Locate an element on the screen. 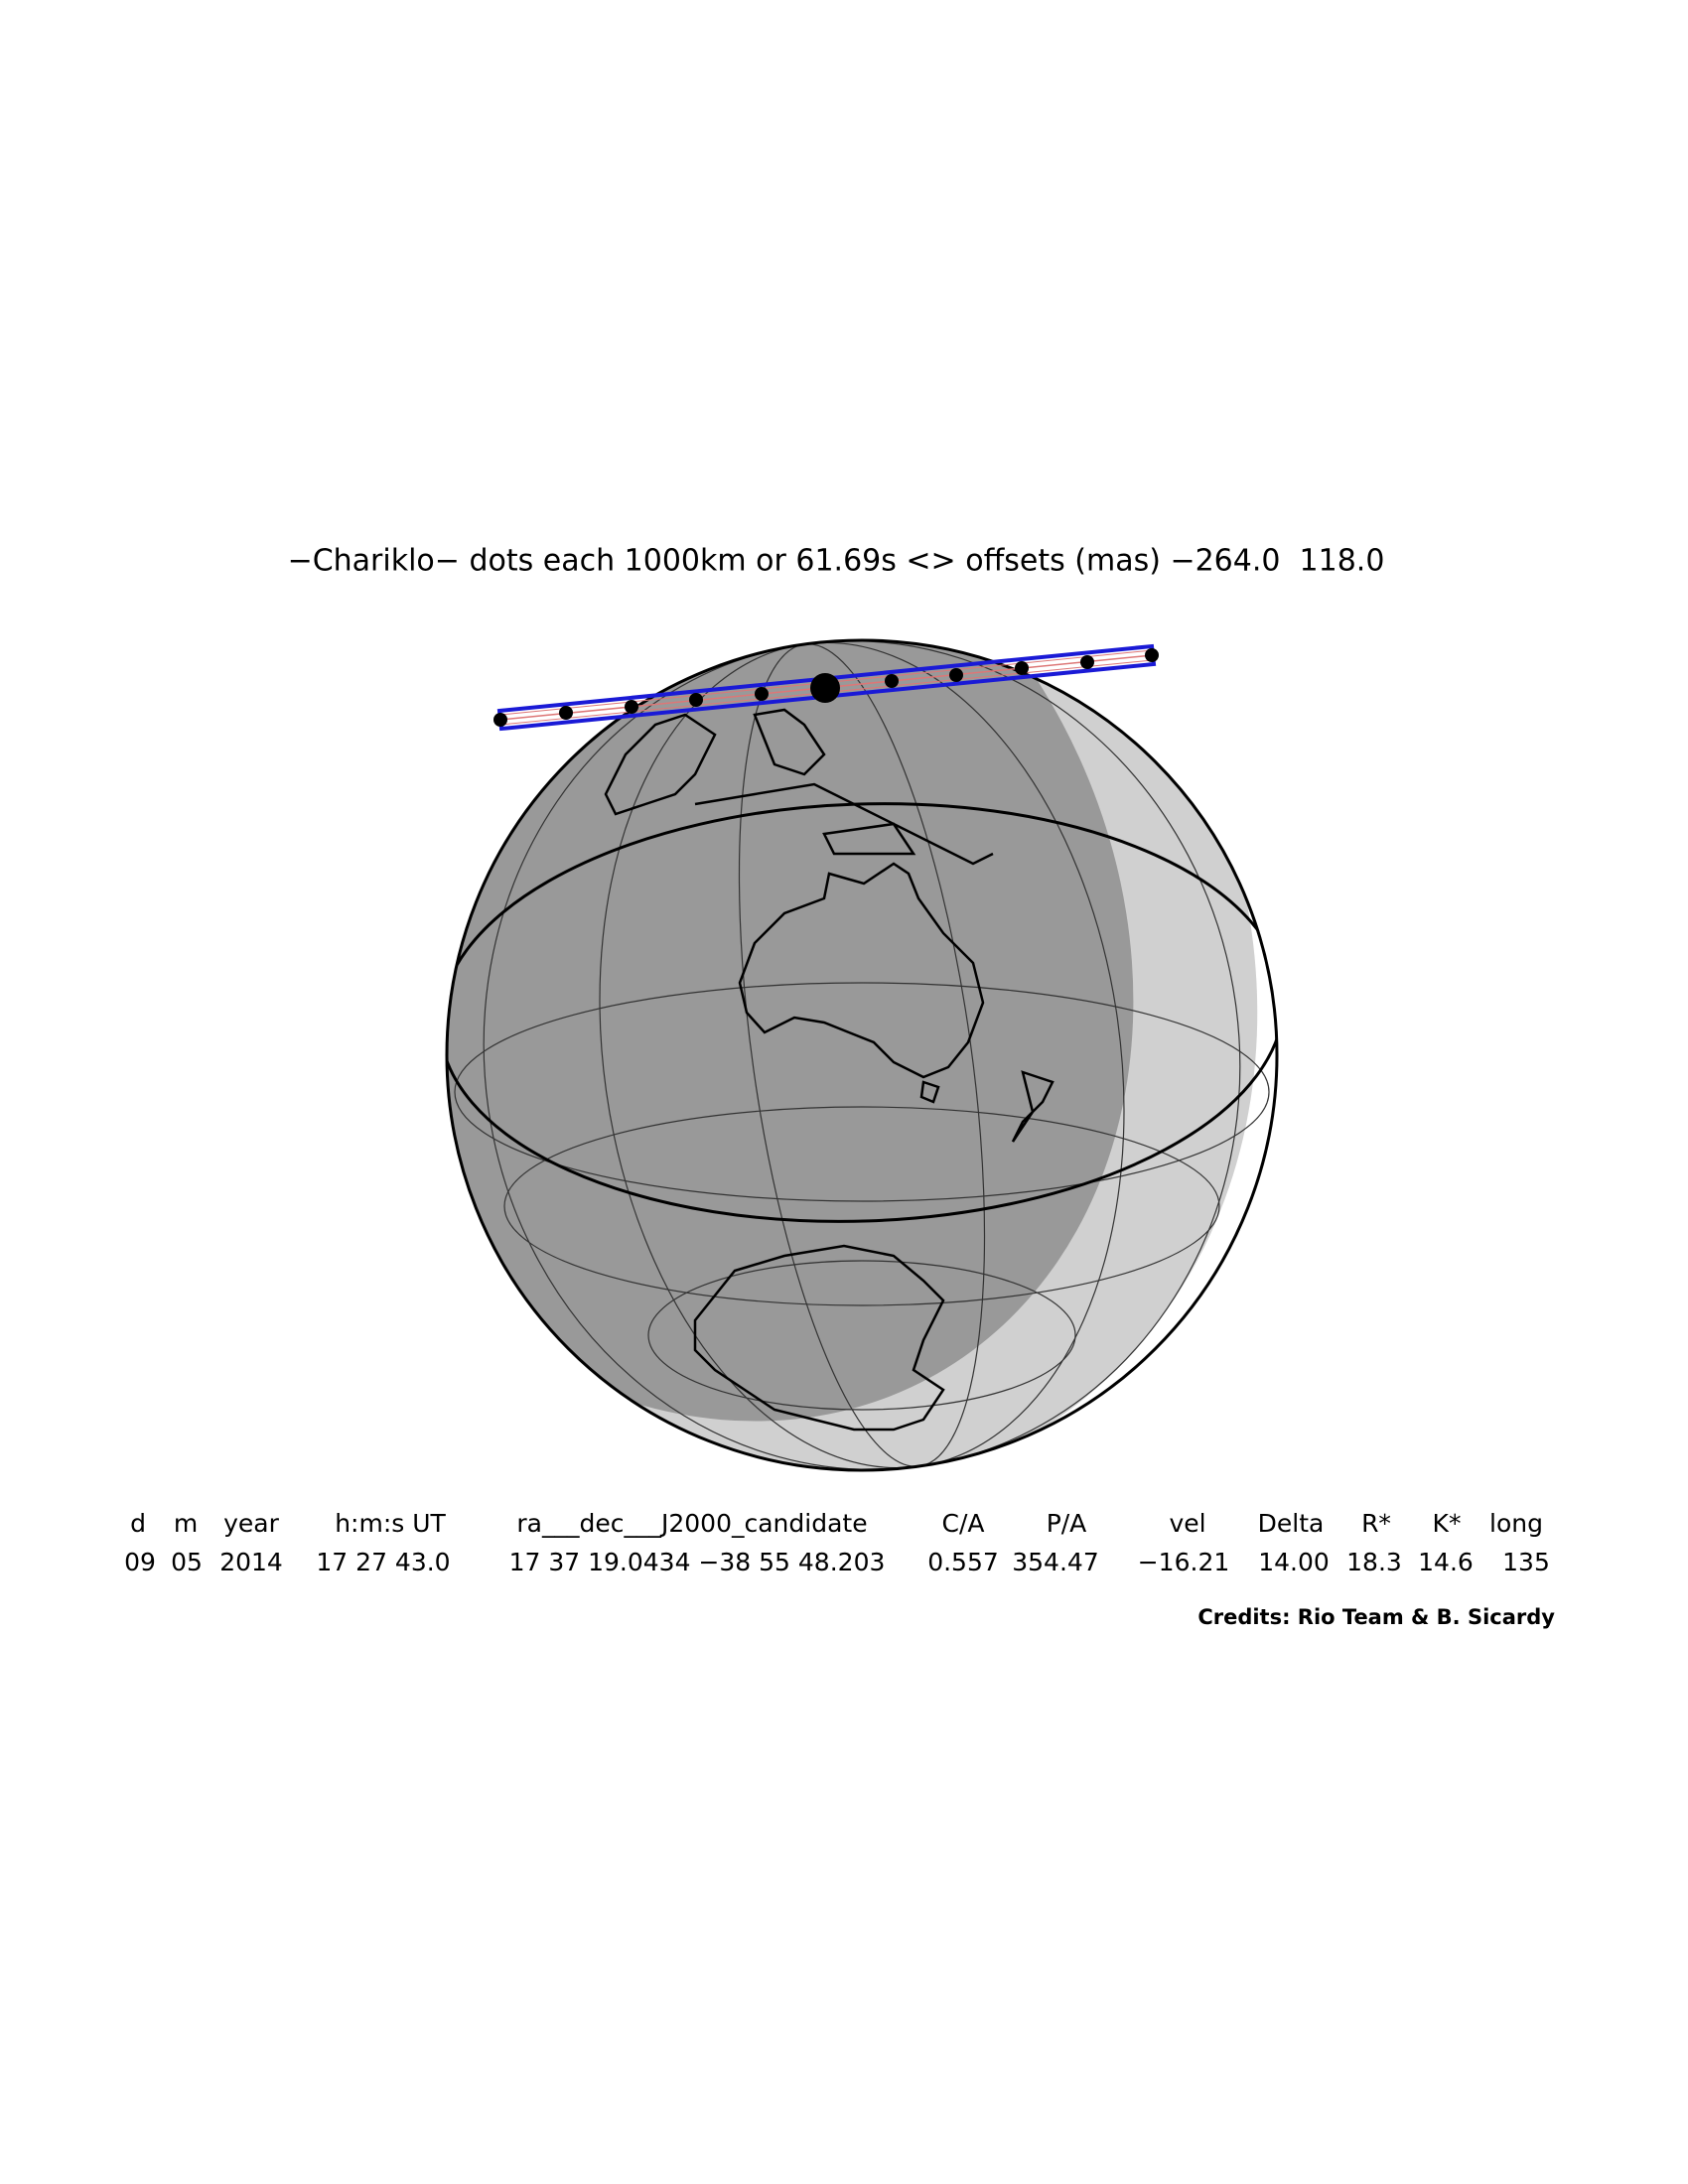  value-cell: 17 37 19.0434 −38 55 48.203 is located at coordinates (697, 1562).